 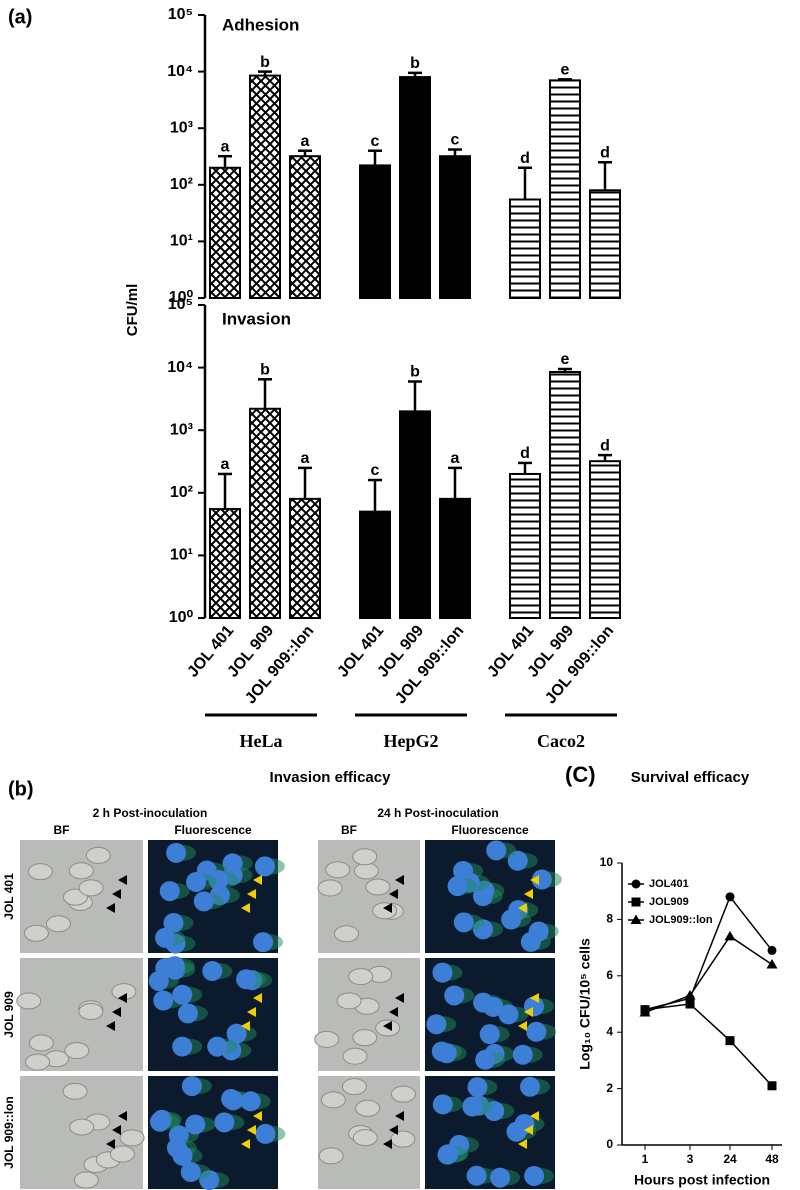 I want to click on y-tick-label: 0, so click(x=609, y=1144).